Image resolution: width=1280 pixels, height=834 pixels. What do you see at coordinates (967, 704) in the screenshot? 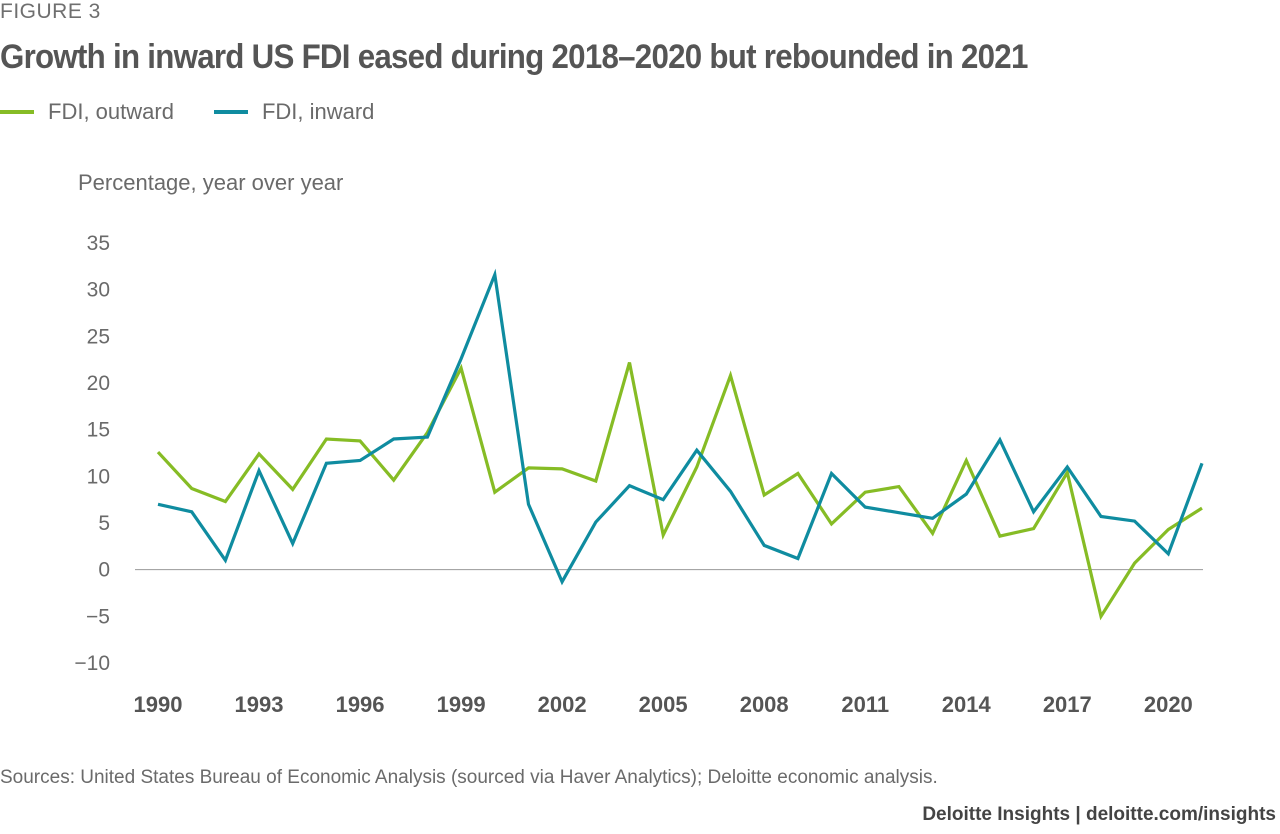
I see `x-tick-label: 2014` at bounding box center [967, 704].